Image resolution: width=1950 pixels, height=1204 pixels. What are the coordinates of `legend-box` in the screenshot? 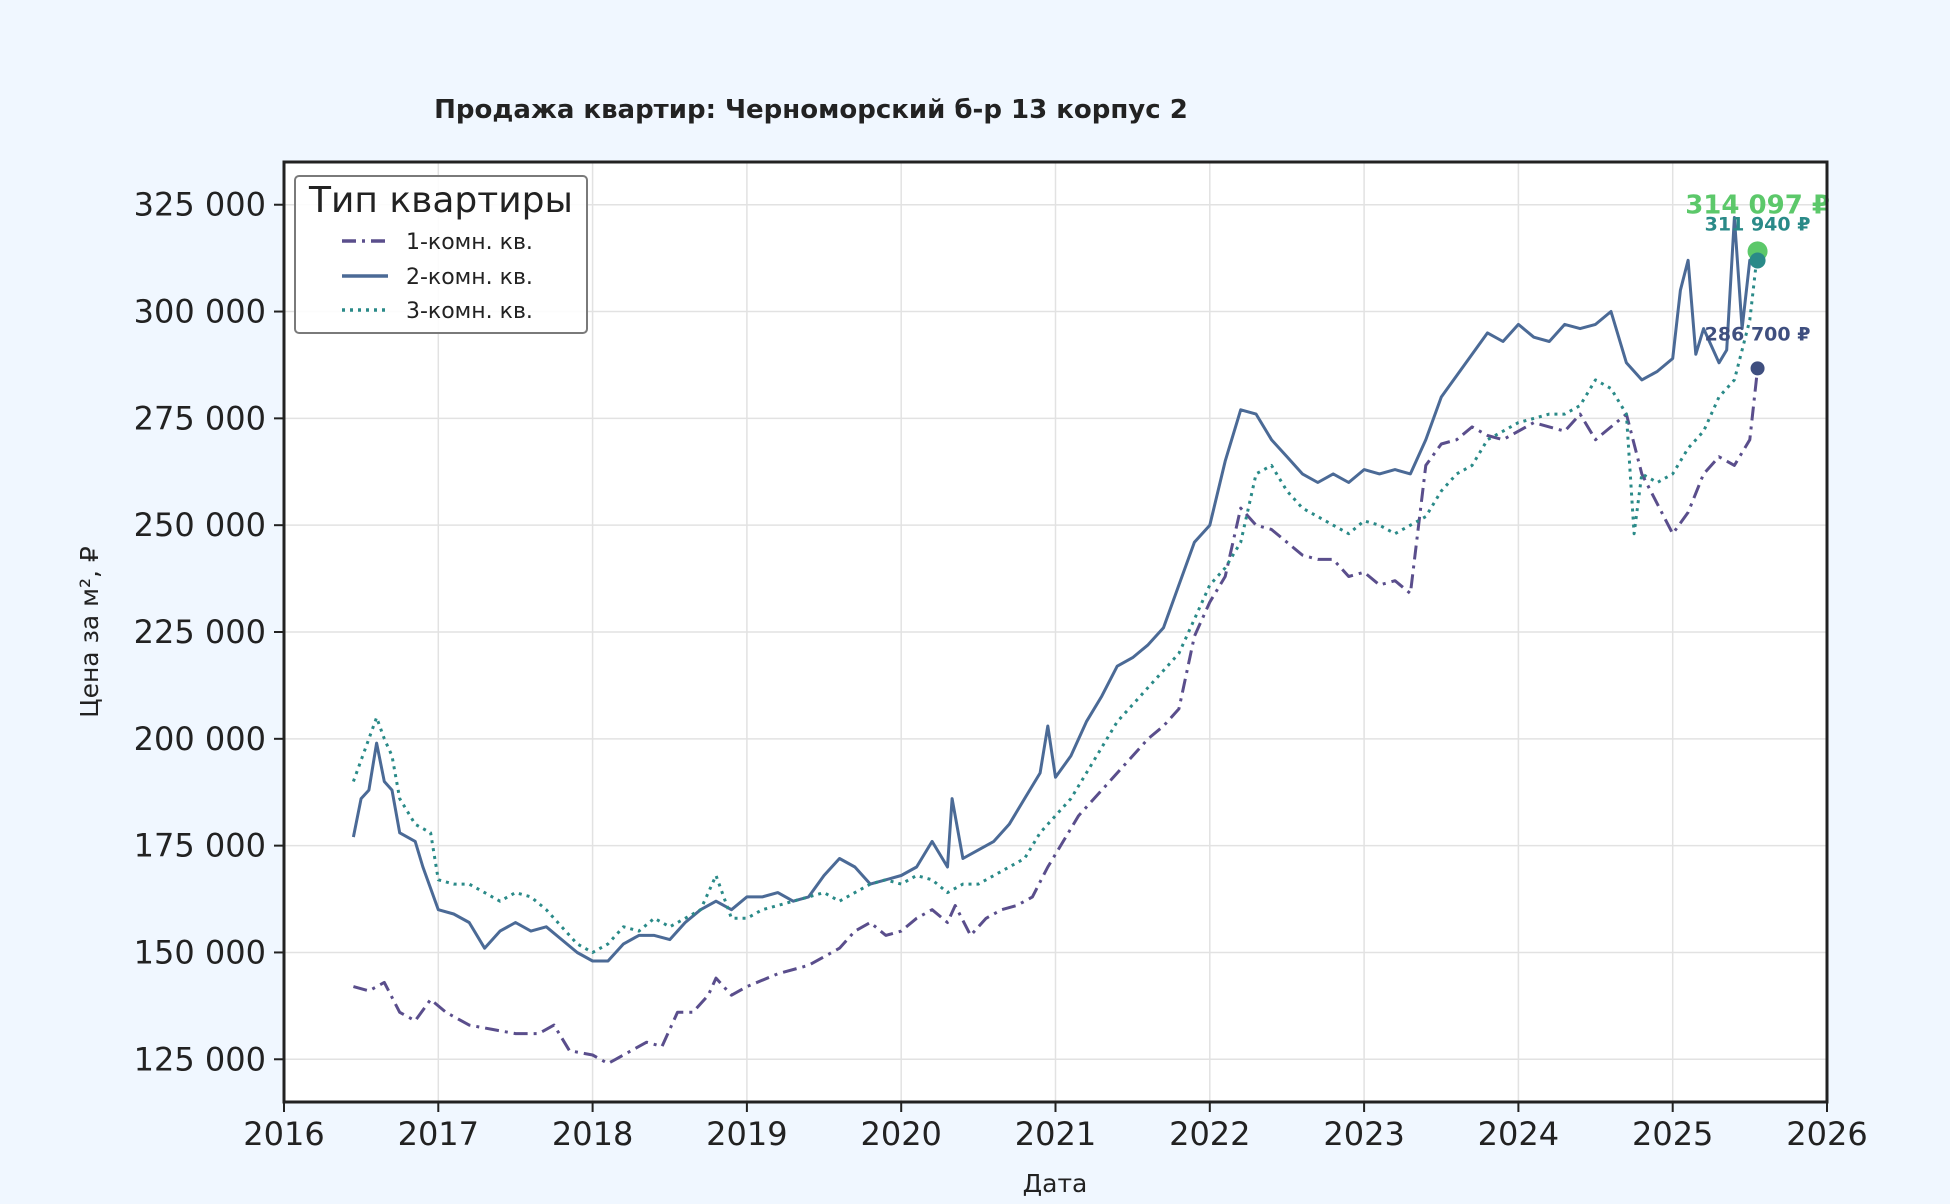 It's located at (441, 254).